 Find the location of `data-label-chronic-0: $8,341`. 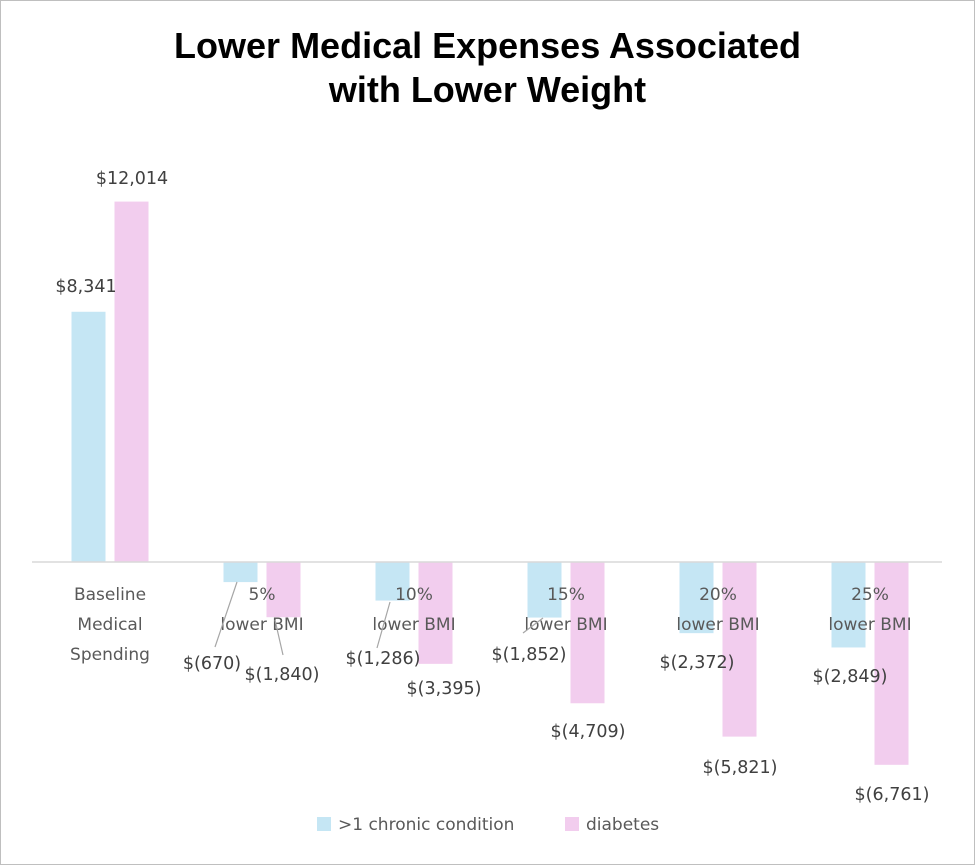

data-label-chronic-0: $8,341 is located at coordinates (85, 287).